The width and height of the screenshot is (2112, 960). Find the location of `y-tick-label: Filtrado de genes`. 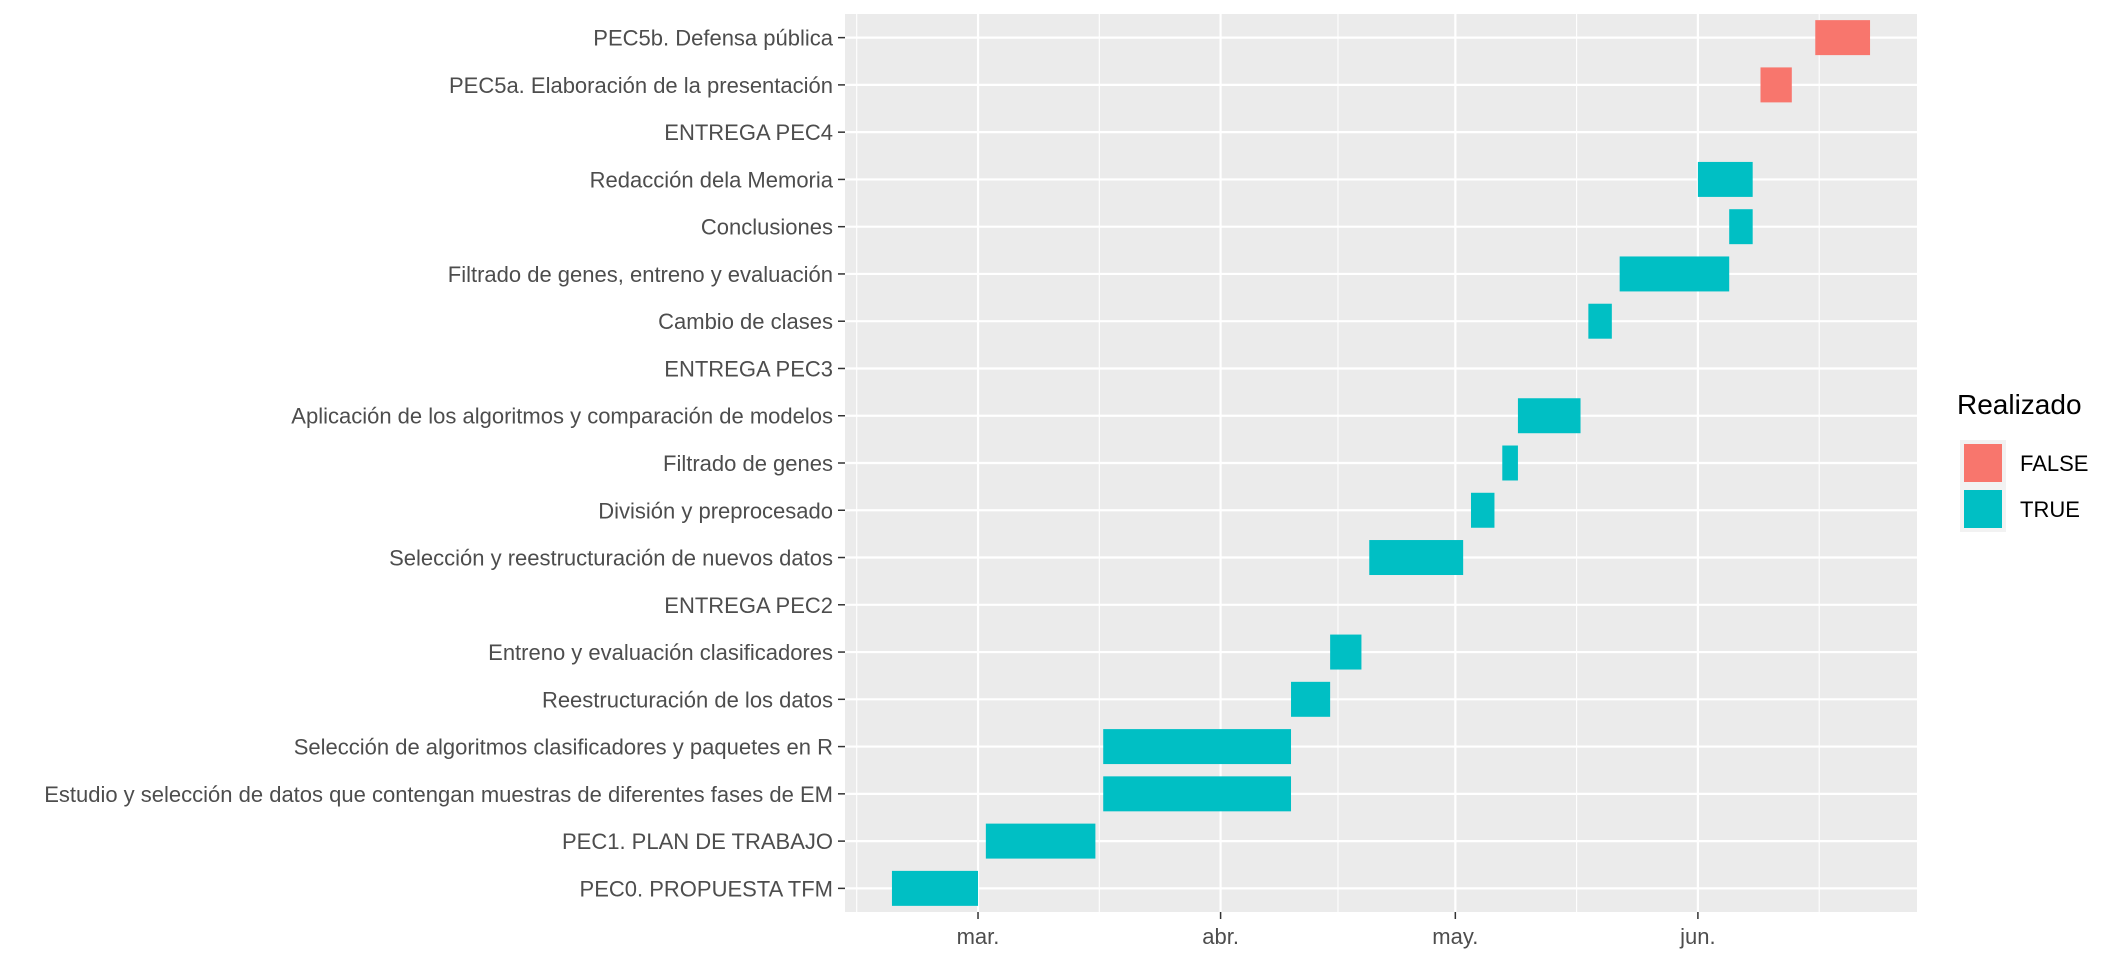

y-tick-label: Filtrado de genes is located at coordinates (748, 463).